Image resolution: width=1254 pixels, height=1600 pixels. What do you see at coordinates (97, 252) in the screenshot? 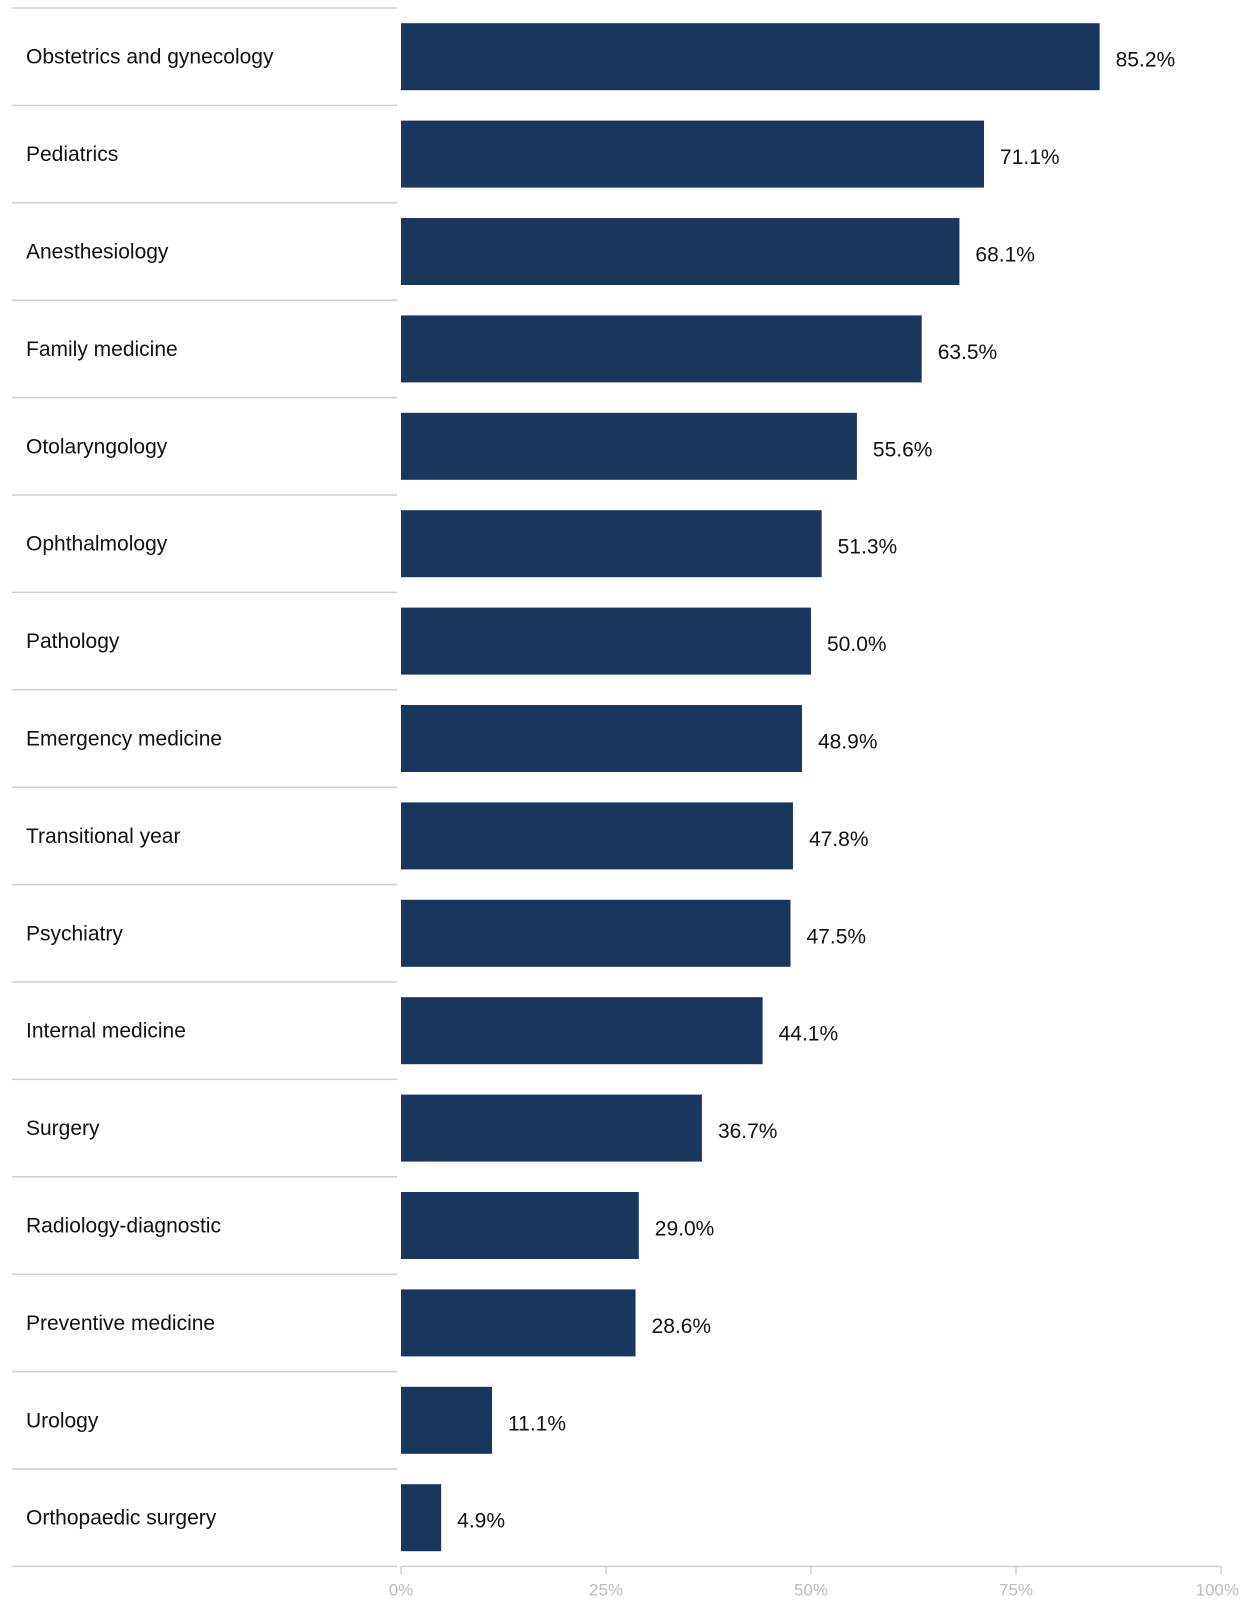
I see `category-label: Anesthesiology` at bounding box center [97, 252].